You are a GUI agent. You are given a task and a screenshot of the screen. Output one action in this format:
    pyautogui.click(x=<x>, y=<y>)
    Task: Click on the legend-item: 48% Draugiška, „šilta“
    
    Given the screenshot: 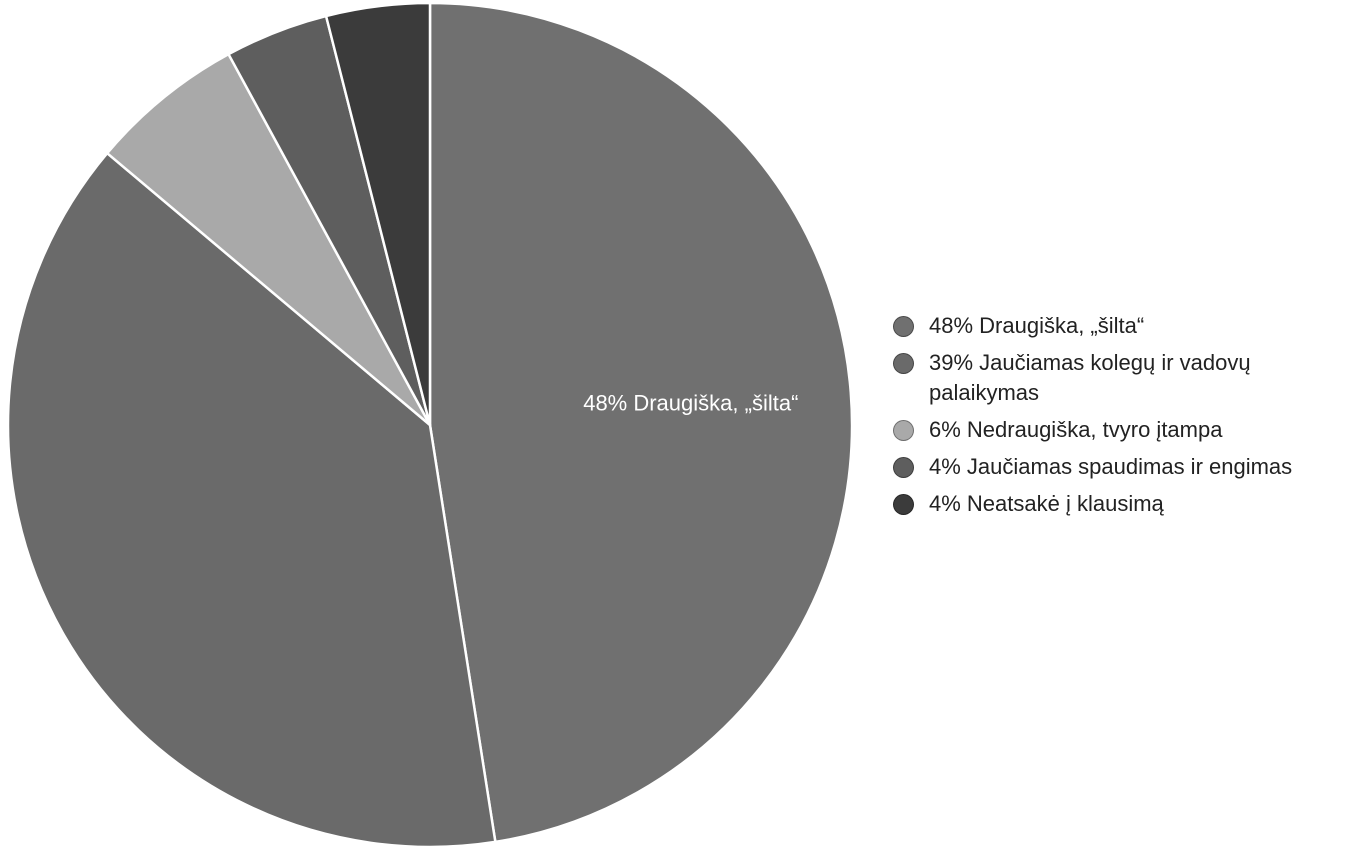 What is the action you would take?
    pyautogui.click(x=1123, y=326)
    